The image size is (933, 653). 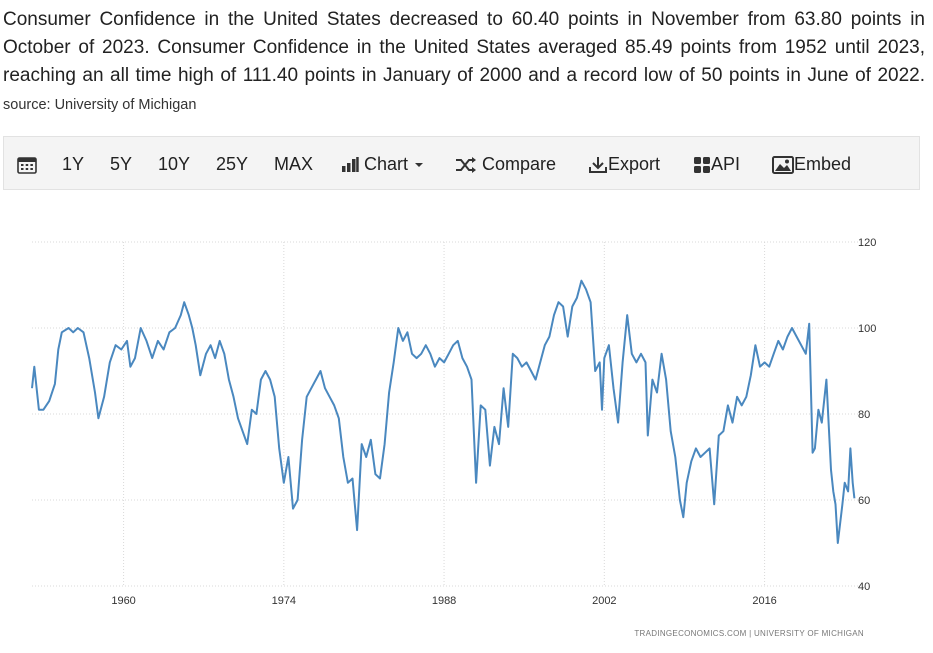 I want to click on chart-type-label: Chart, so click(x=386, y=164).